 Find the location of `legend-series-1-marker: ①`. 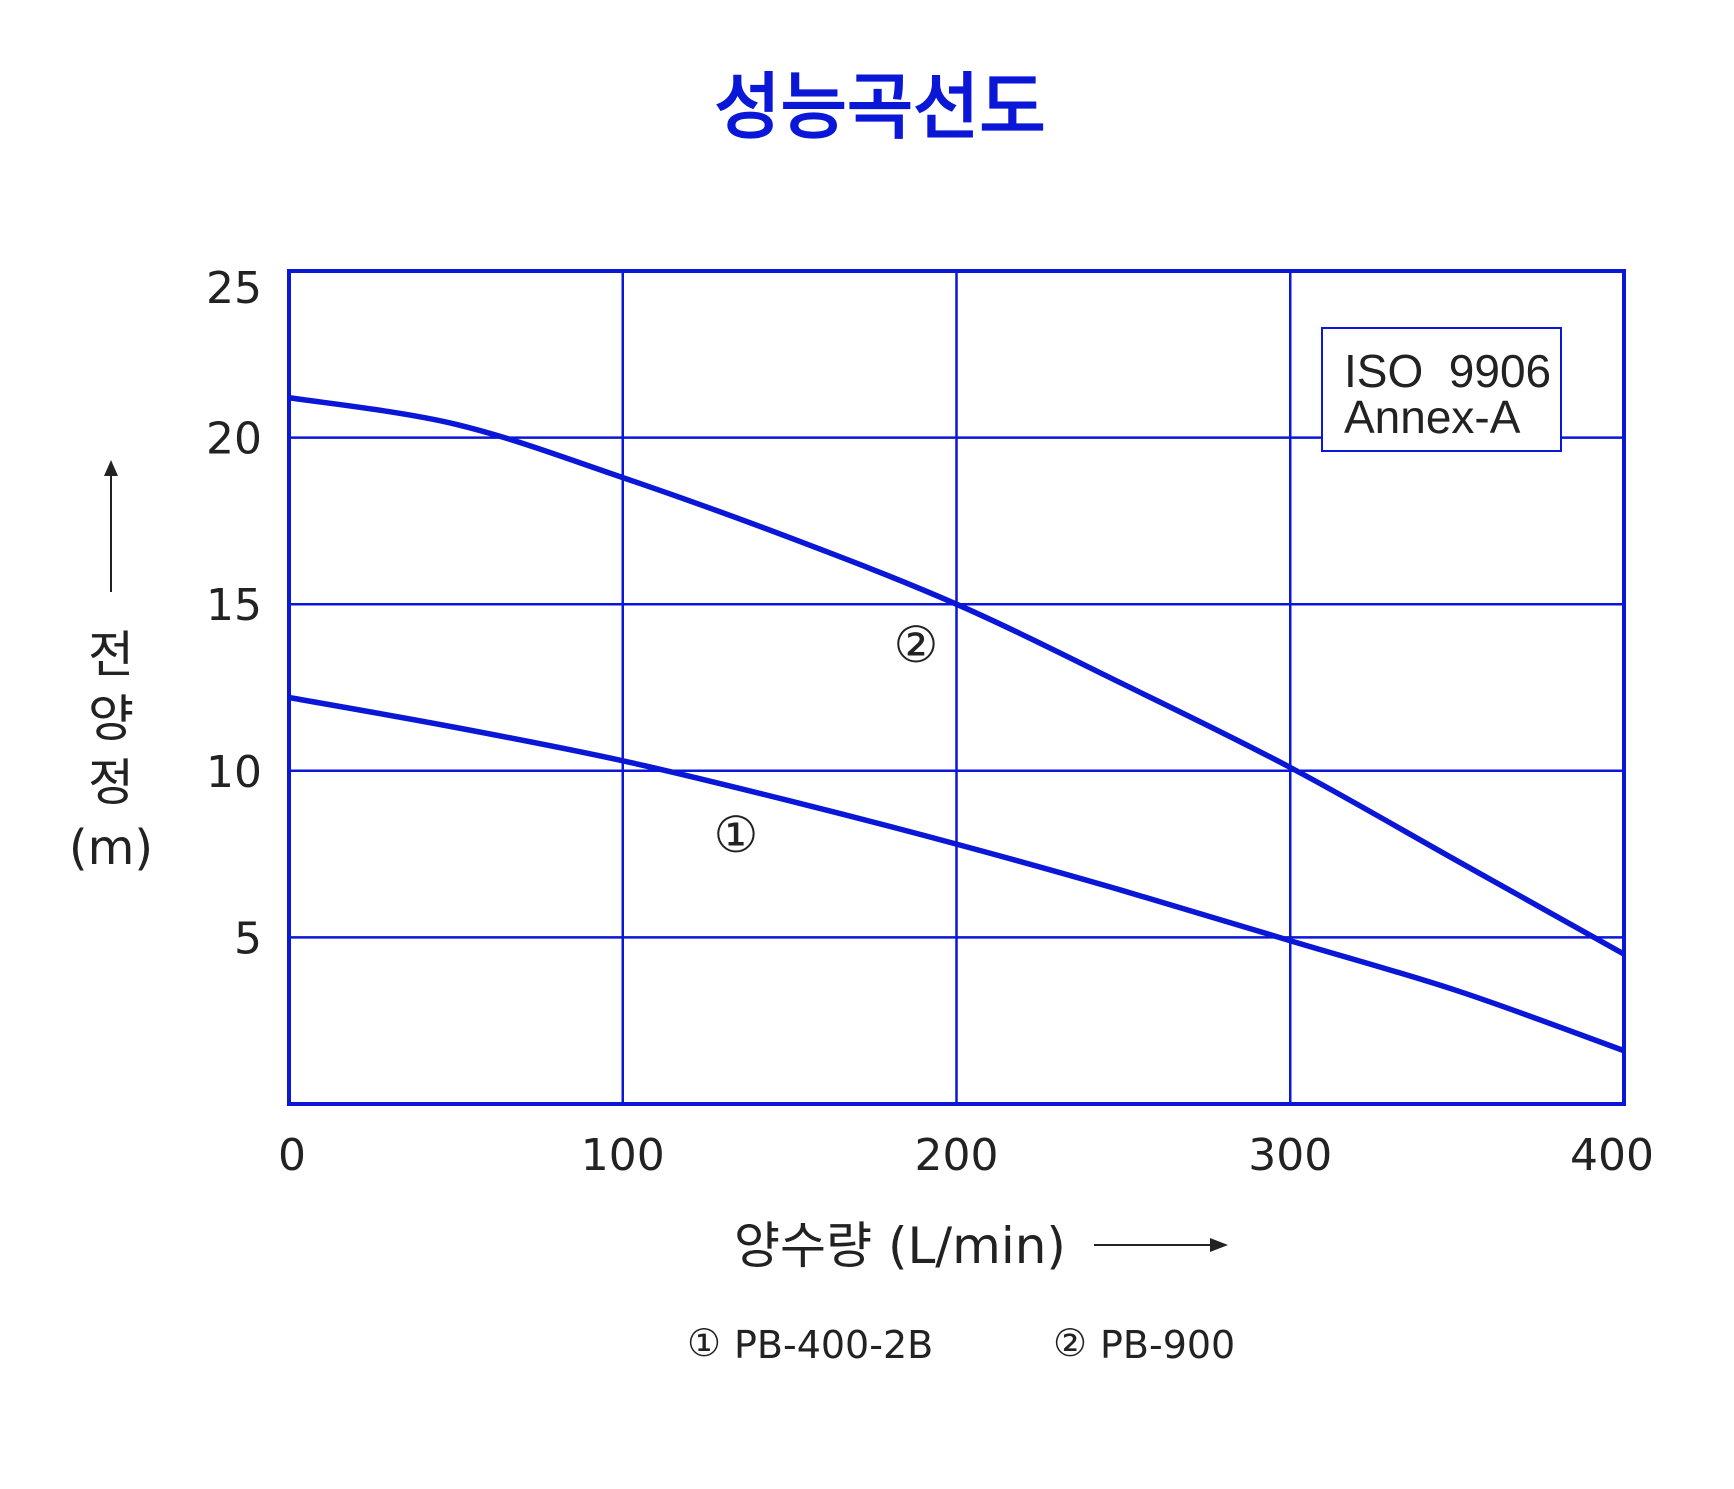

legend-series-1-marker: ① is located at coordinates (704, 1343).